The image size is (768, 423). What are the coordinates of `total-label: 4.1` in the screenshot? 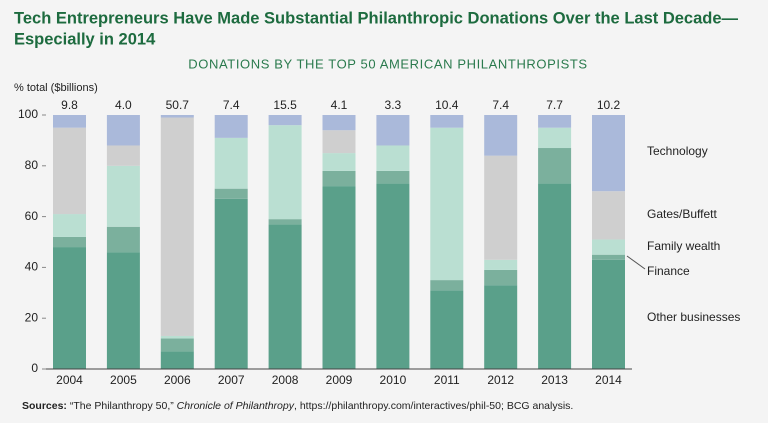 It's located at (339, 105).